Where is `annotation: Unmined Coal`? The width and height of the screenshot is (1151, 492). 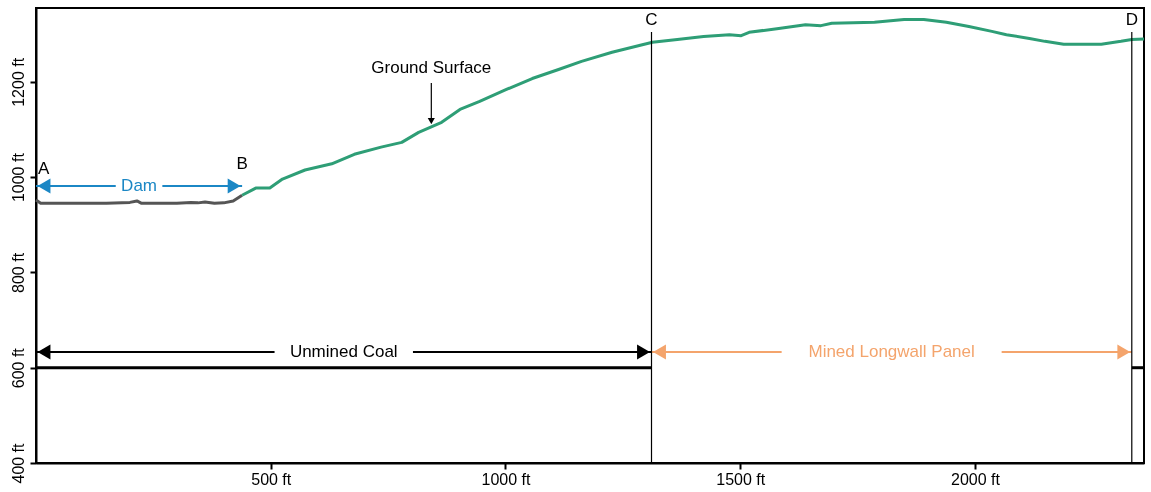
annotation: Unmined Coal is located at coordinates (343, 351).